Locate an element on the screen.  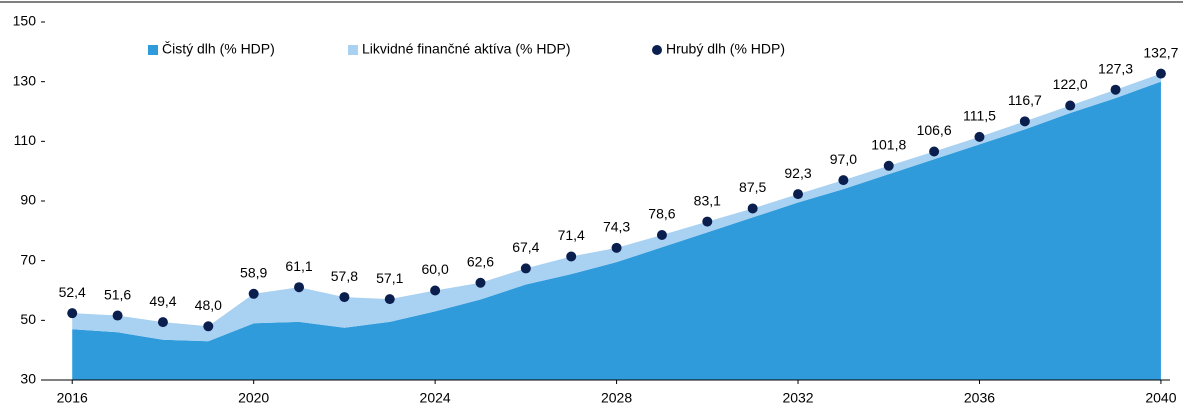
x-tick-label: 2020 is located at coordinates (253, 398).